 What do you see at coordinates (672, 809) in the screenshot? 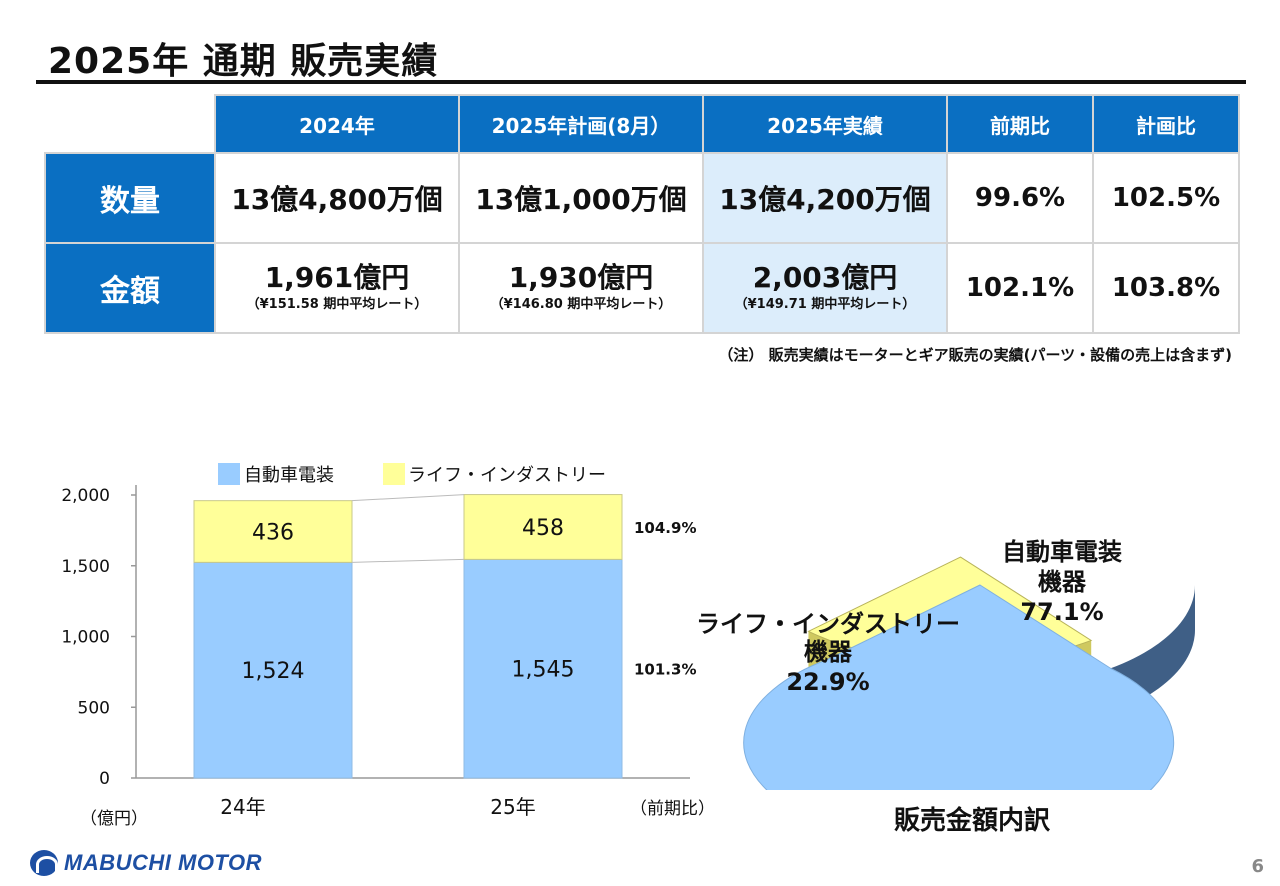
I see `ratio-column-label: （前期比）` at bounding box center [672, 809].